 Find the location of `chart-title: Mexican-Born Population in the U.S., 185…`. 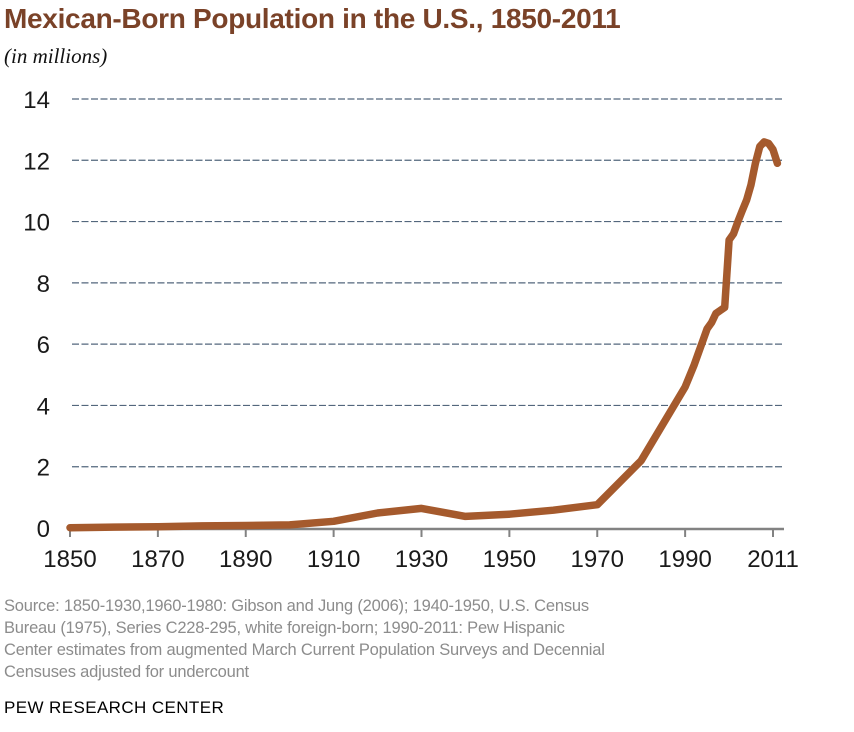

chart-title: Mexican-Born Population in the U.S., 185… is located at coordinates (312, 18).